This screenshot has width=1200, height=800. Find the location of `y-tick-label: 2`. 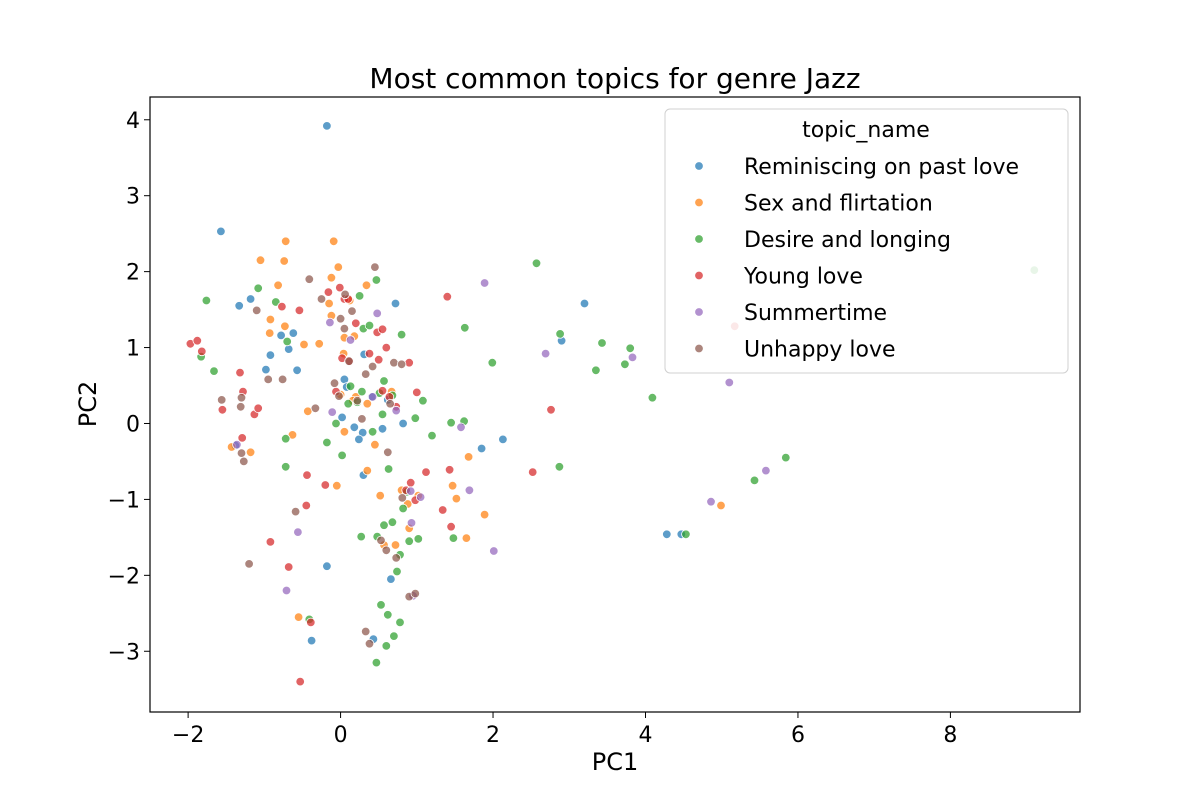

y-tick-label: 2 is located at coordinates (133, 273).